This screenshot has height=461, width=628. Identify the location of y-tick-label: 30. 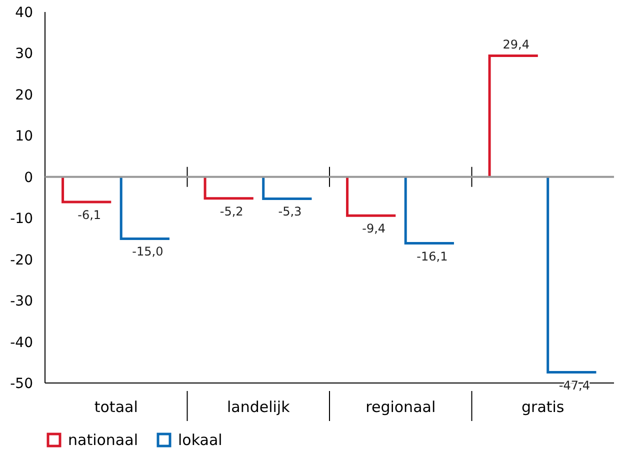
(24, 54).